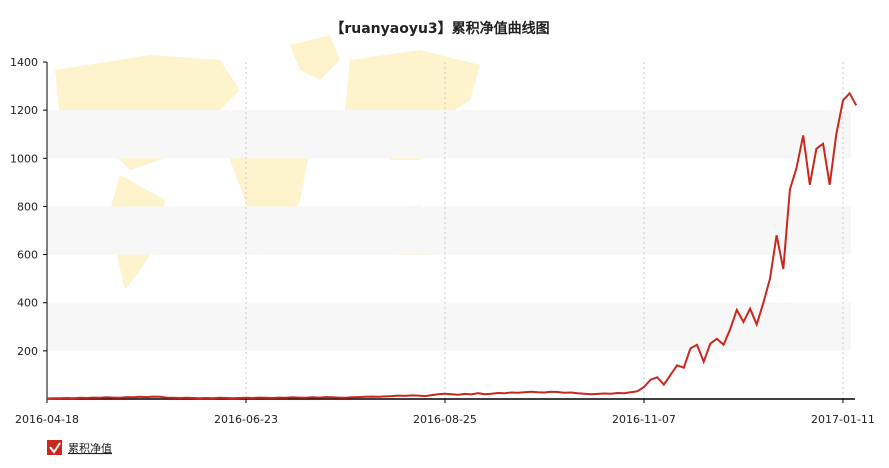 Image resolution: width=889 pixels, height=468 pixels. Describe the element at coordinates (246, 419) in the screenshot. I see `x-tick-label: 2016-06-23` at that location.